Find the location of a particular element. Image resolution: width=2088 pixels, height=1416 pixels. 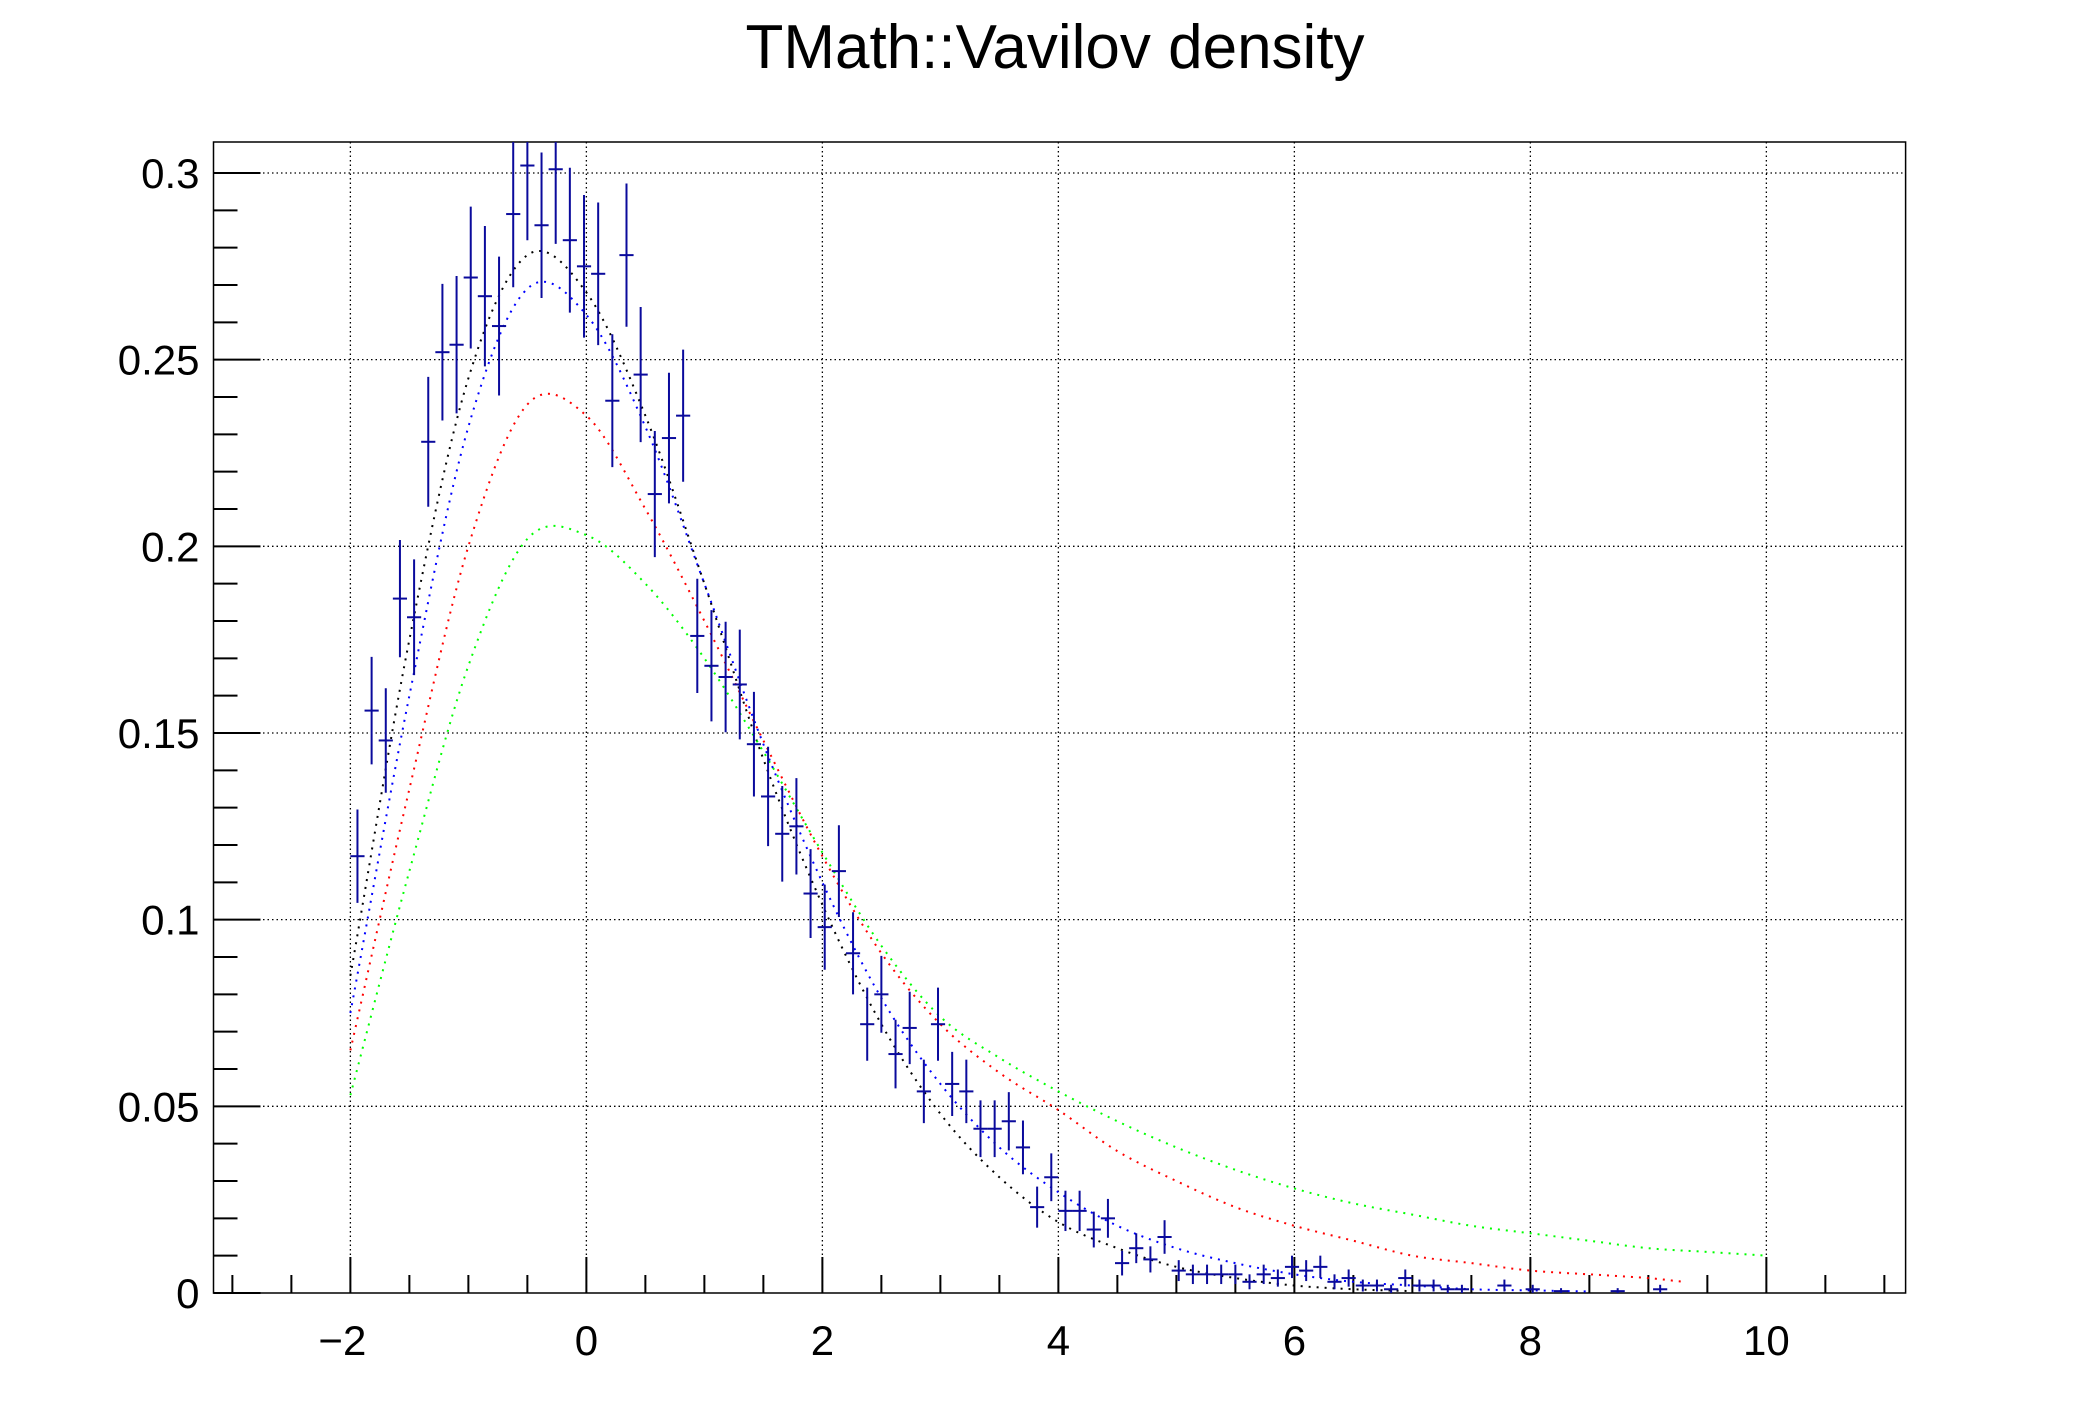

x-tick-label: 4 is located at coordinates (1058, 1340).